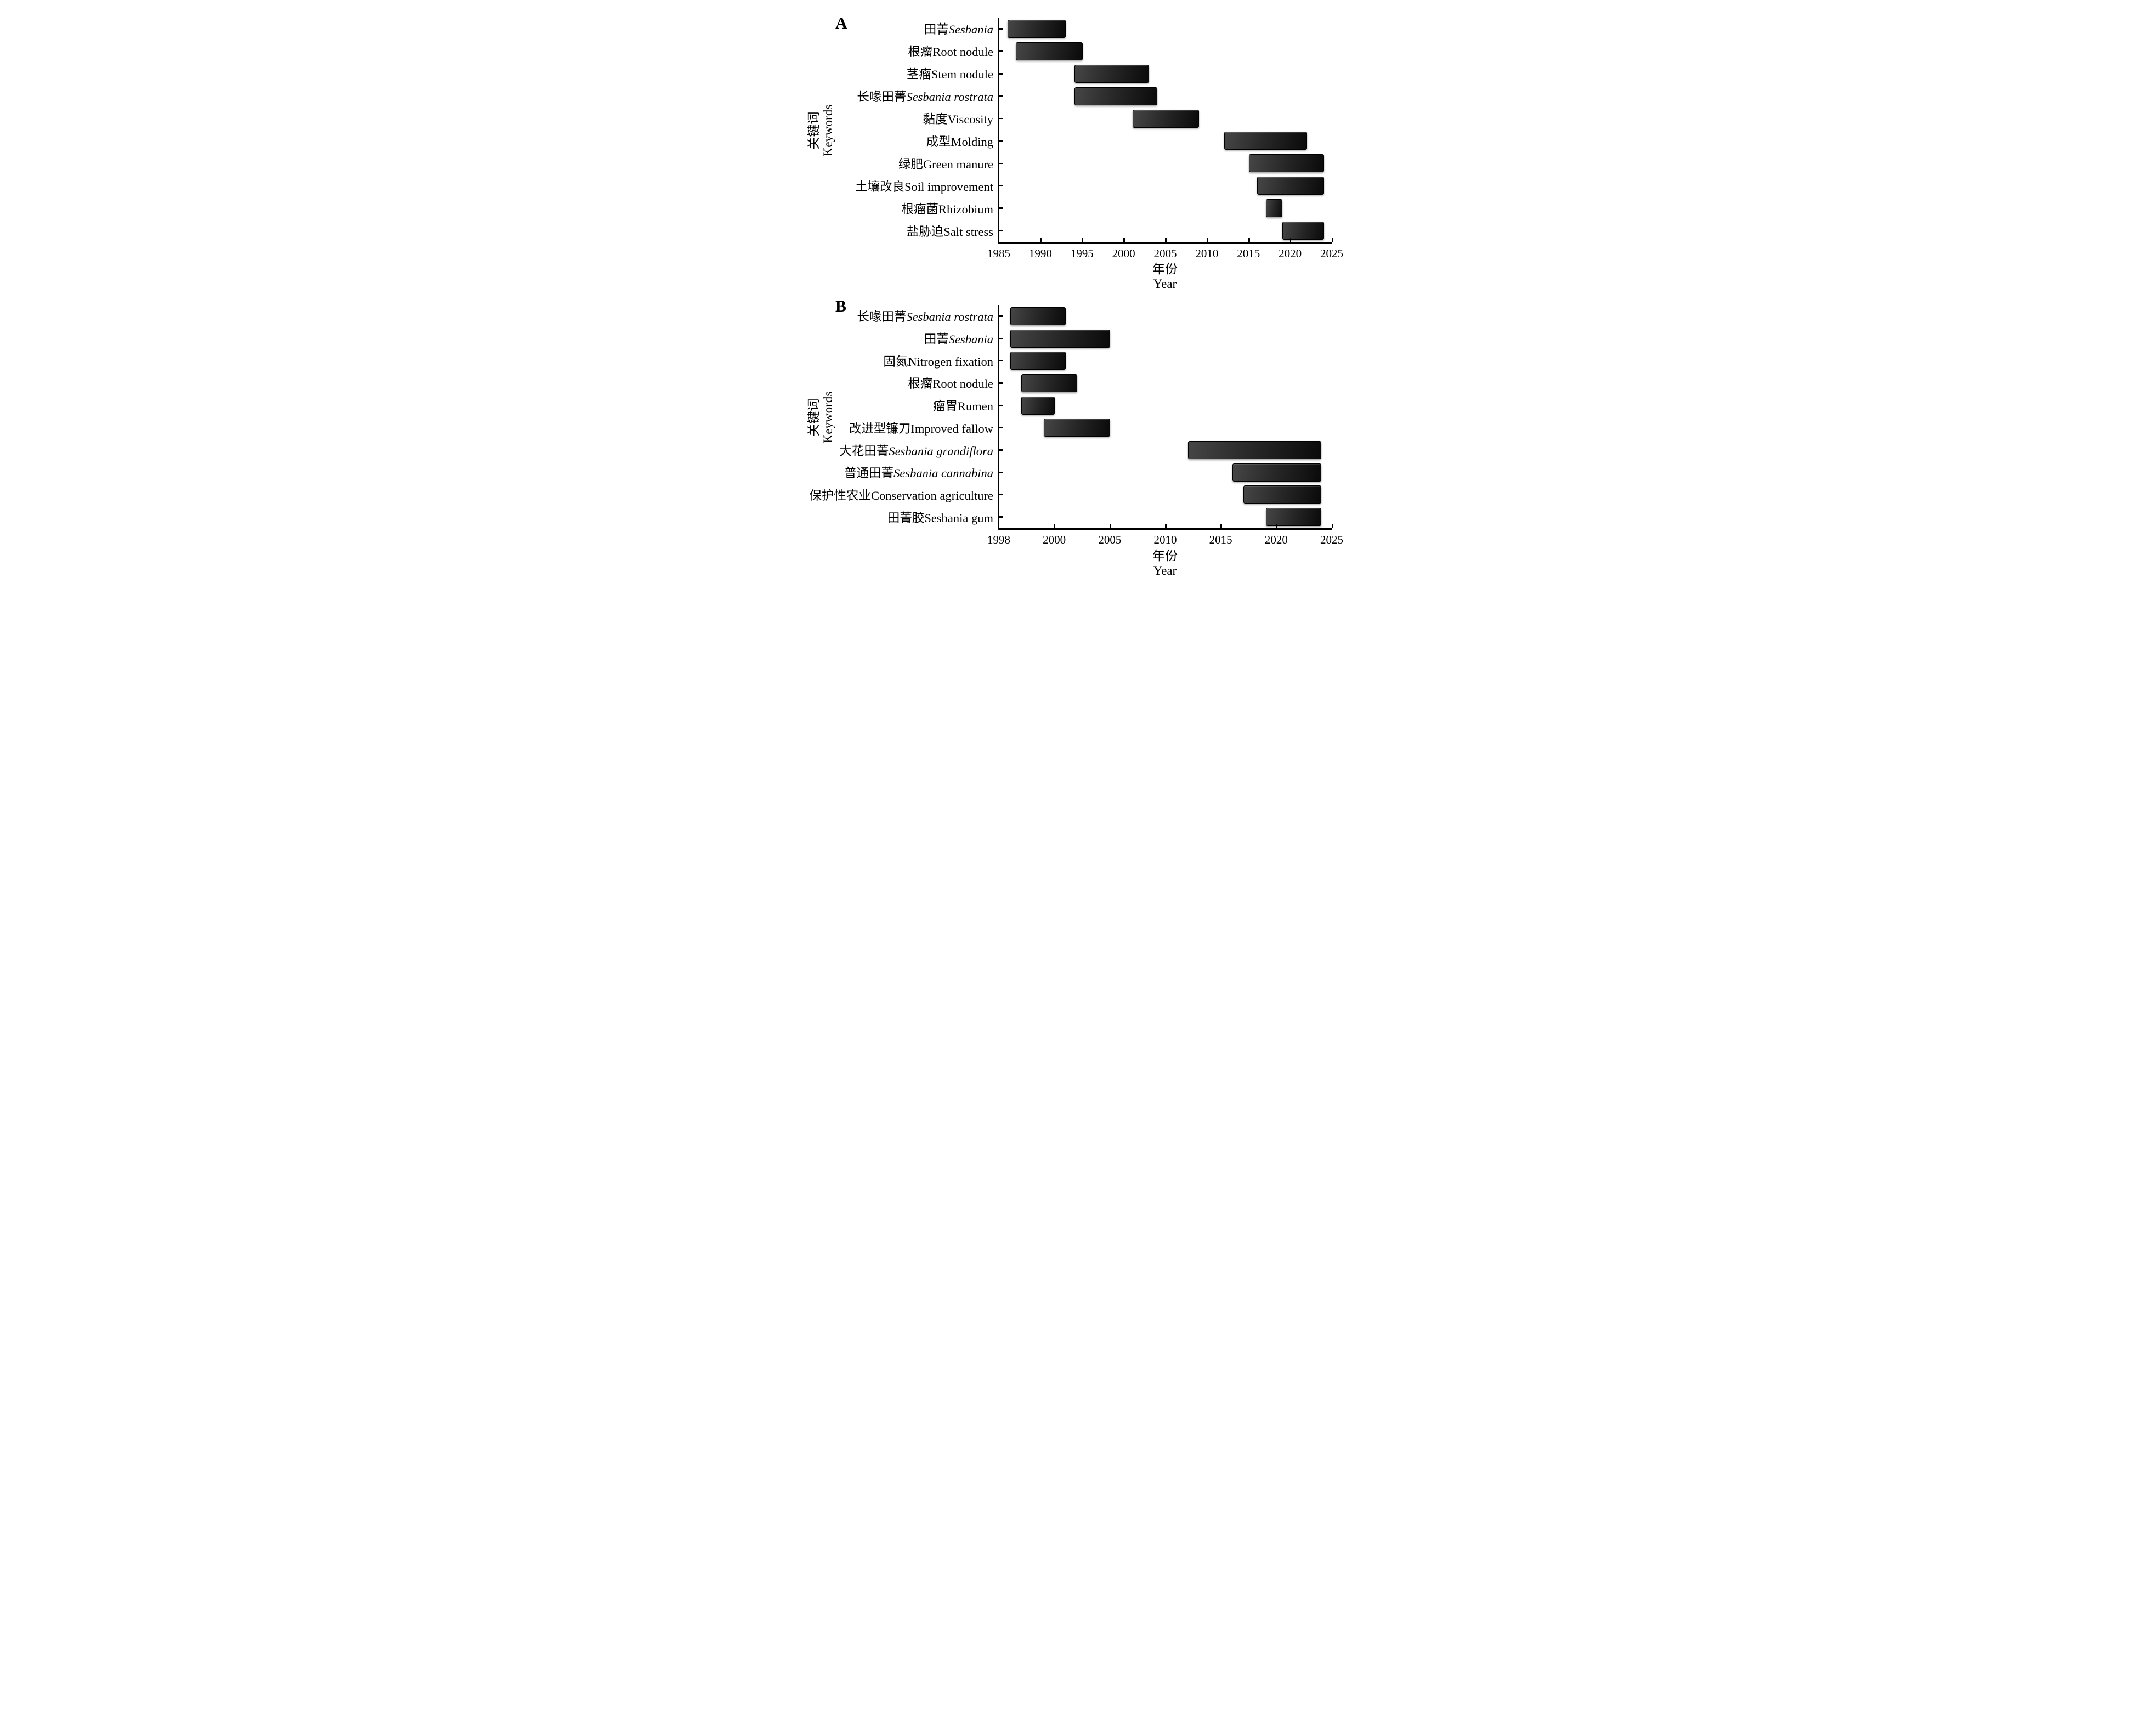 The width and height of the screenshot is (2138, 1736). I want to click on bar-rumen, so click(1038, 406).